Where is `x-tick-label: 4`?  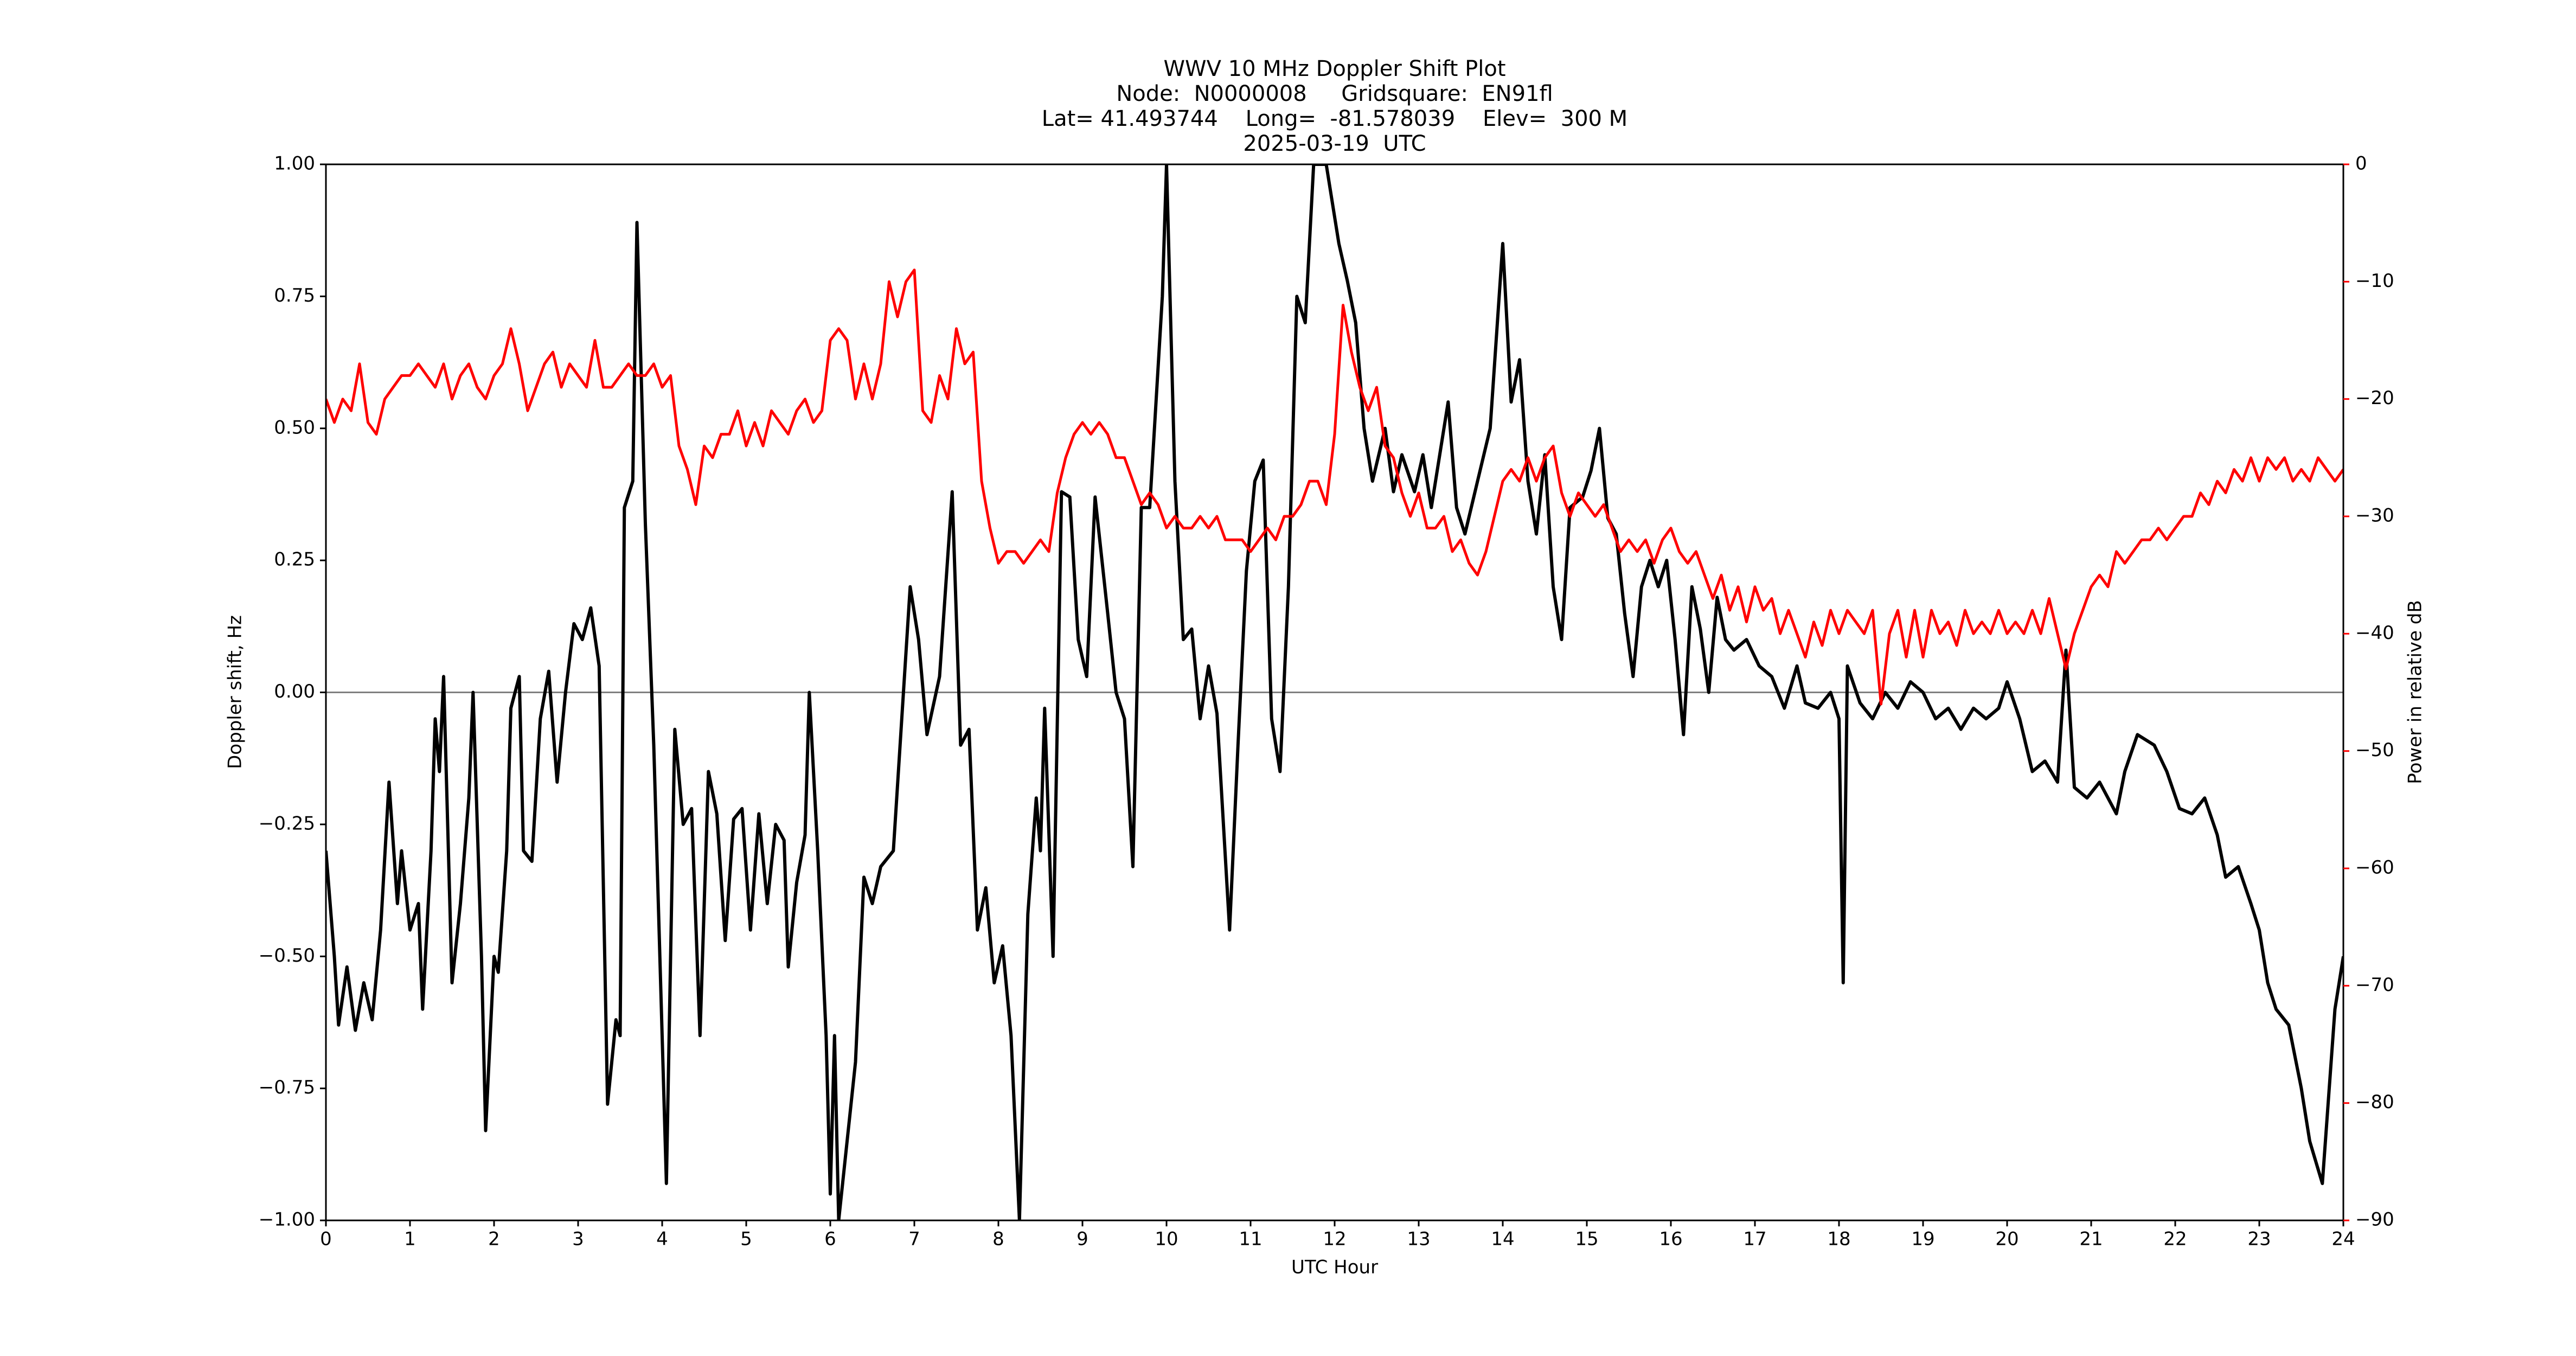 x-tick-label: 4 is located at coordinates (662, 1239).